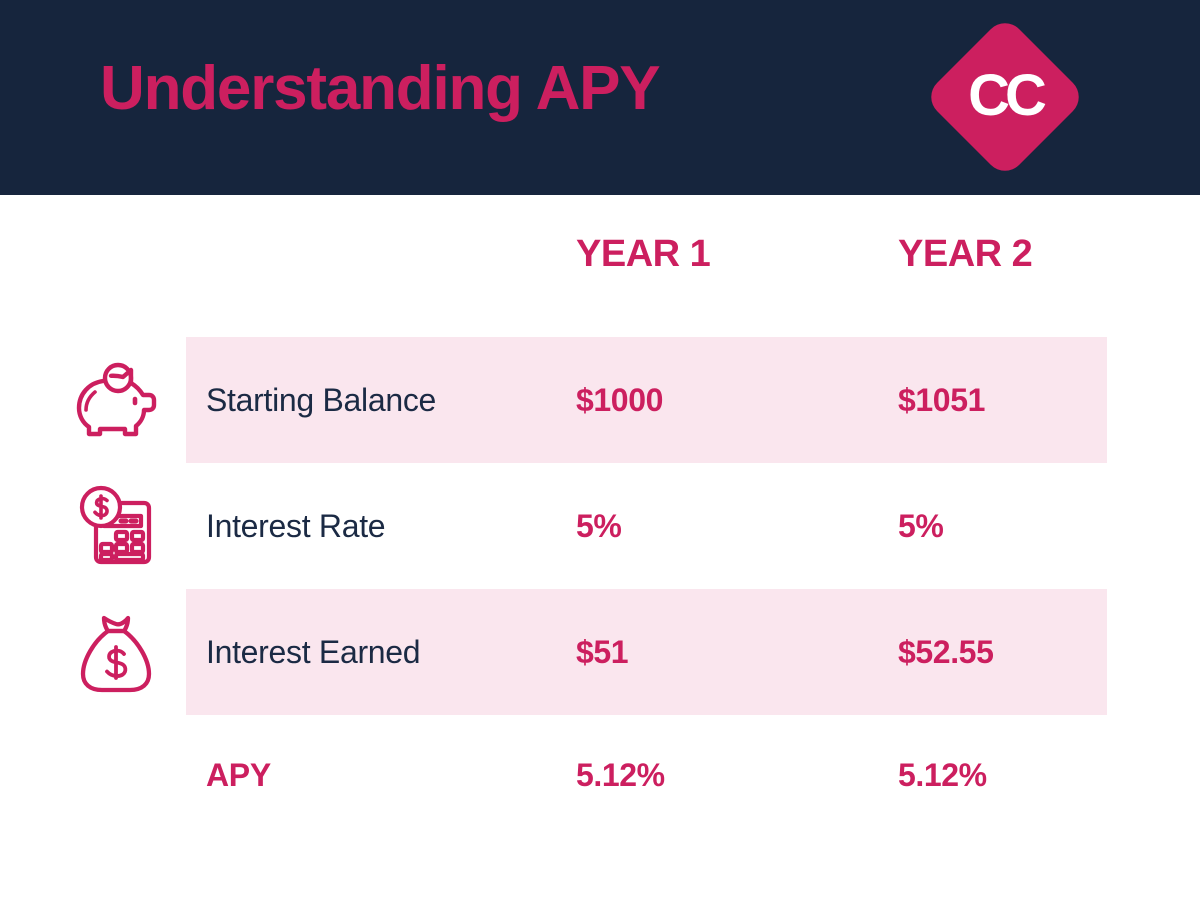  Describe the element at coordinates (619, 399) in the screenshot. I see `row-value-year1: $1000` at that location.